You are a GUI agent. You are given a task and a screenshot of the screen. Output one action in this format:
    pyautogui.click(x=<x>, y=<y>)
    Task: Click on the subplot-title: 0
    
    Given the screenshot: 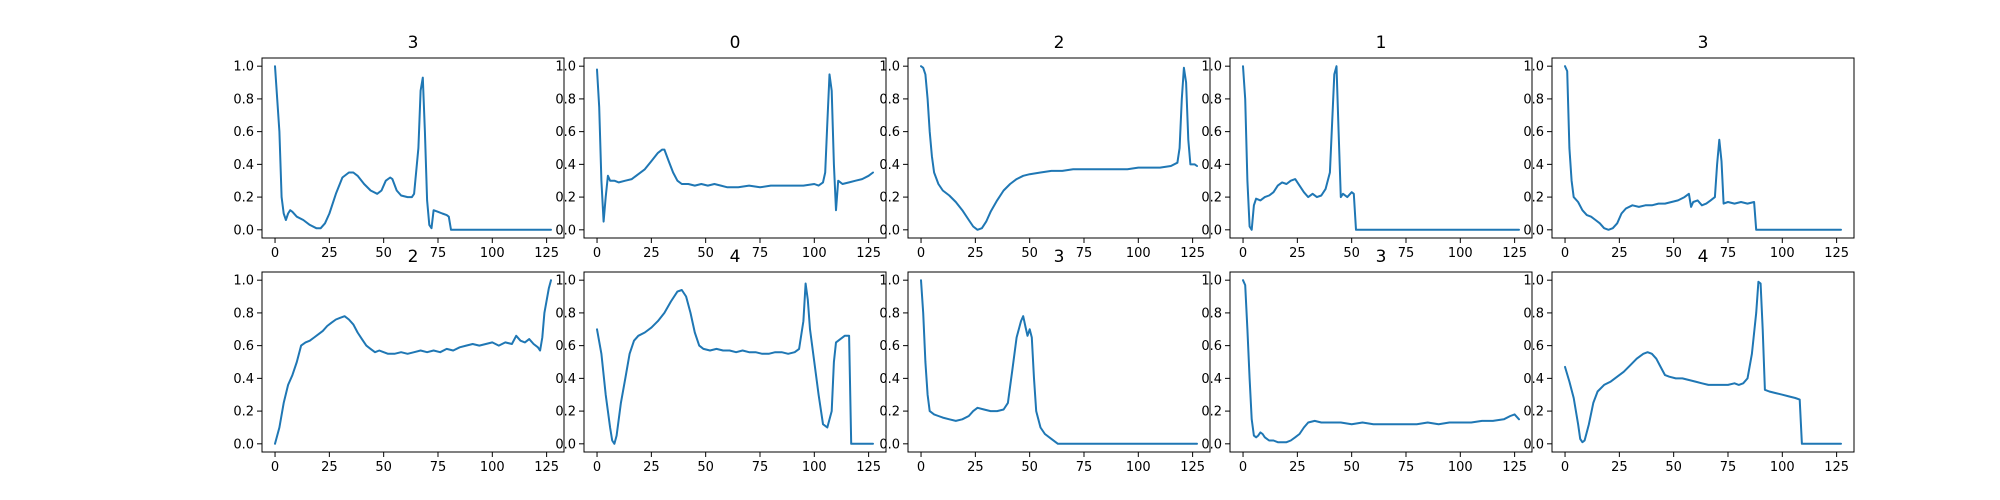 What is the action you would take?
    pyautogui.click(x=735, y=43)
    